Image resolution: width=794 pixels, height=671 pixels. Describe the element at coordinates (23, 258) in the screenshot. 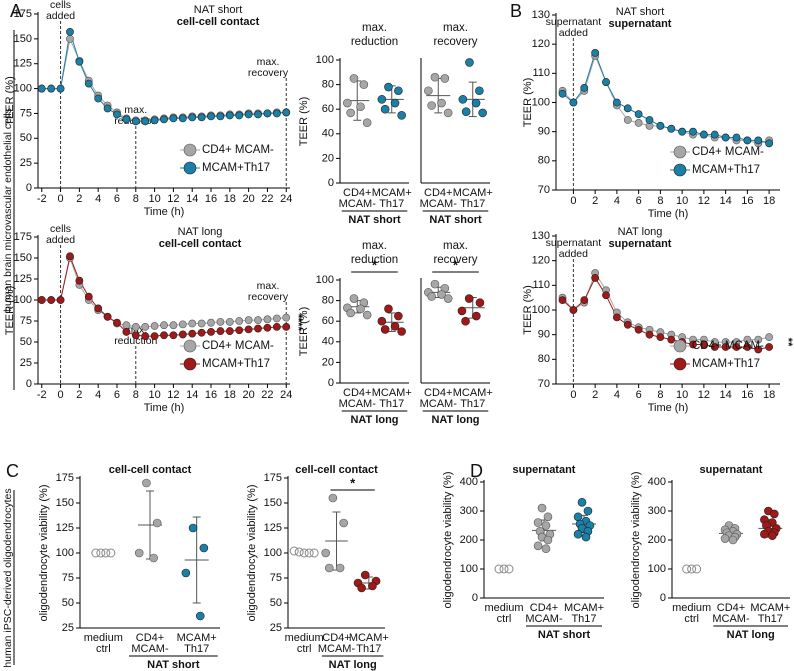

I see `y-tick-label: 150` at that location.